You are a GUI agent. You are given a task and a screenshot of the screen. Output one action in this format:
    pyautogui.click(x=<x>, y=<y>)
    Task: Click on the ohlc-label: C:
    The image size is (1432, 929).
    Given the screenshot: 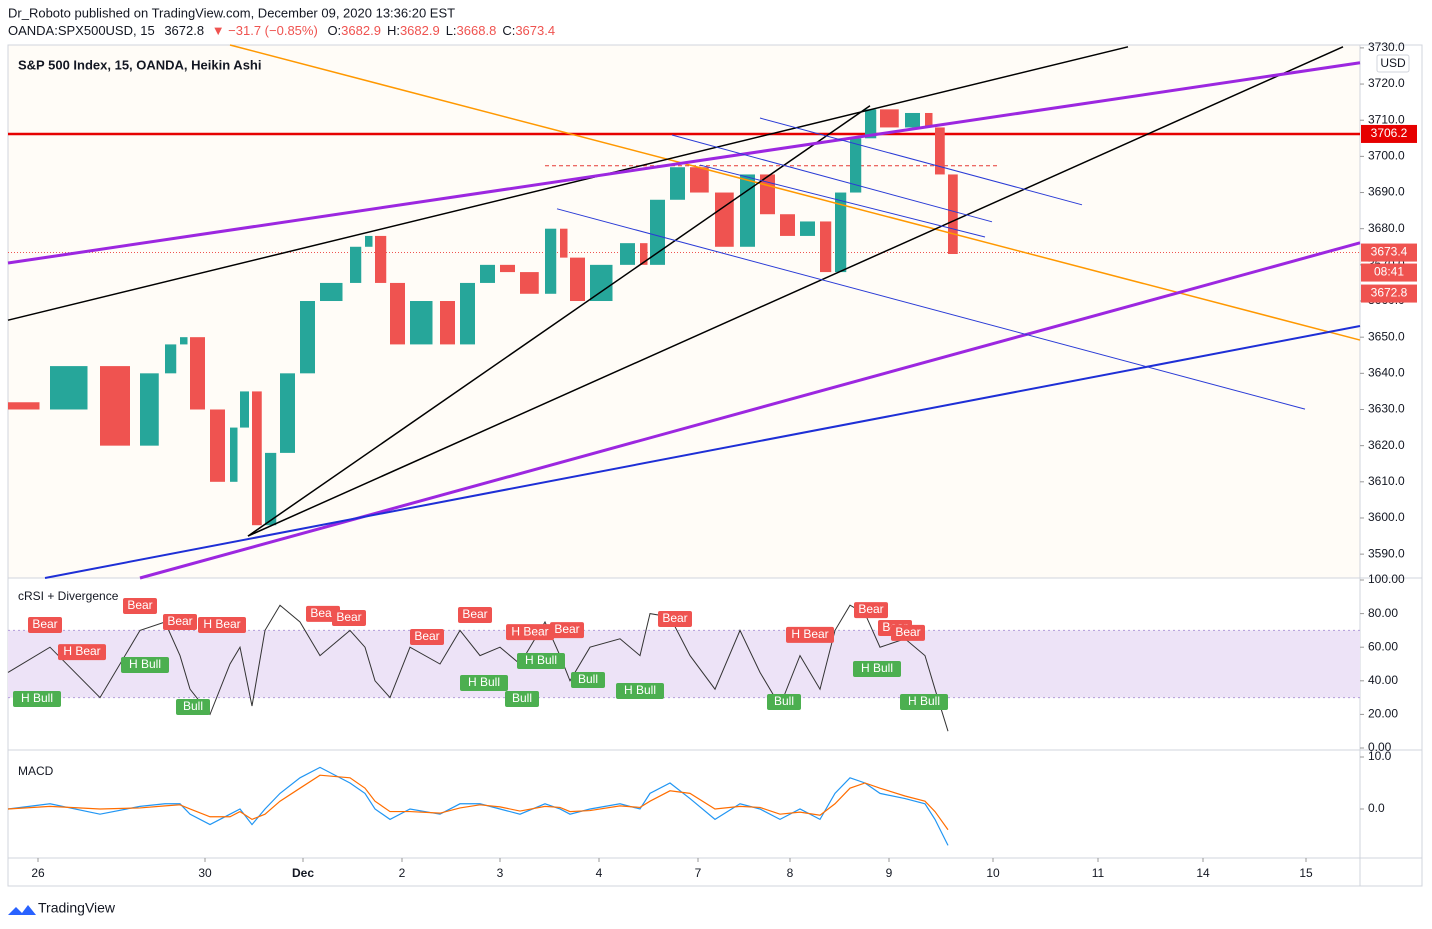 What is the action you would take?
    pyautogui.click(x=508, y=30)
    